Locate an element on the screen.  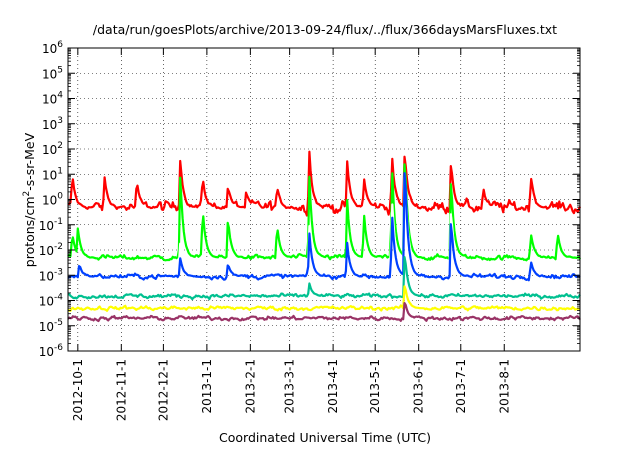
y-tick-label-exponent: -3 is located at coordinates (58, 272).